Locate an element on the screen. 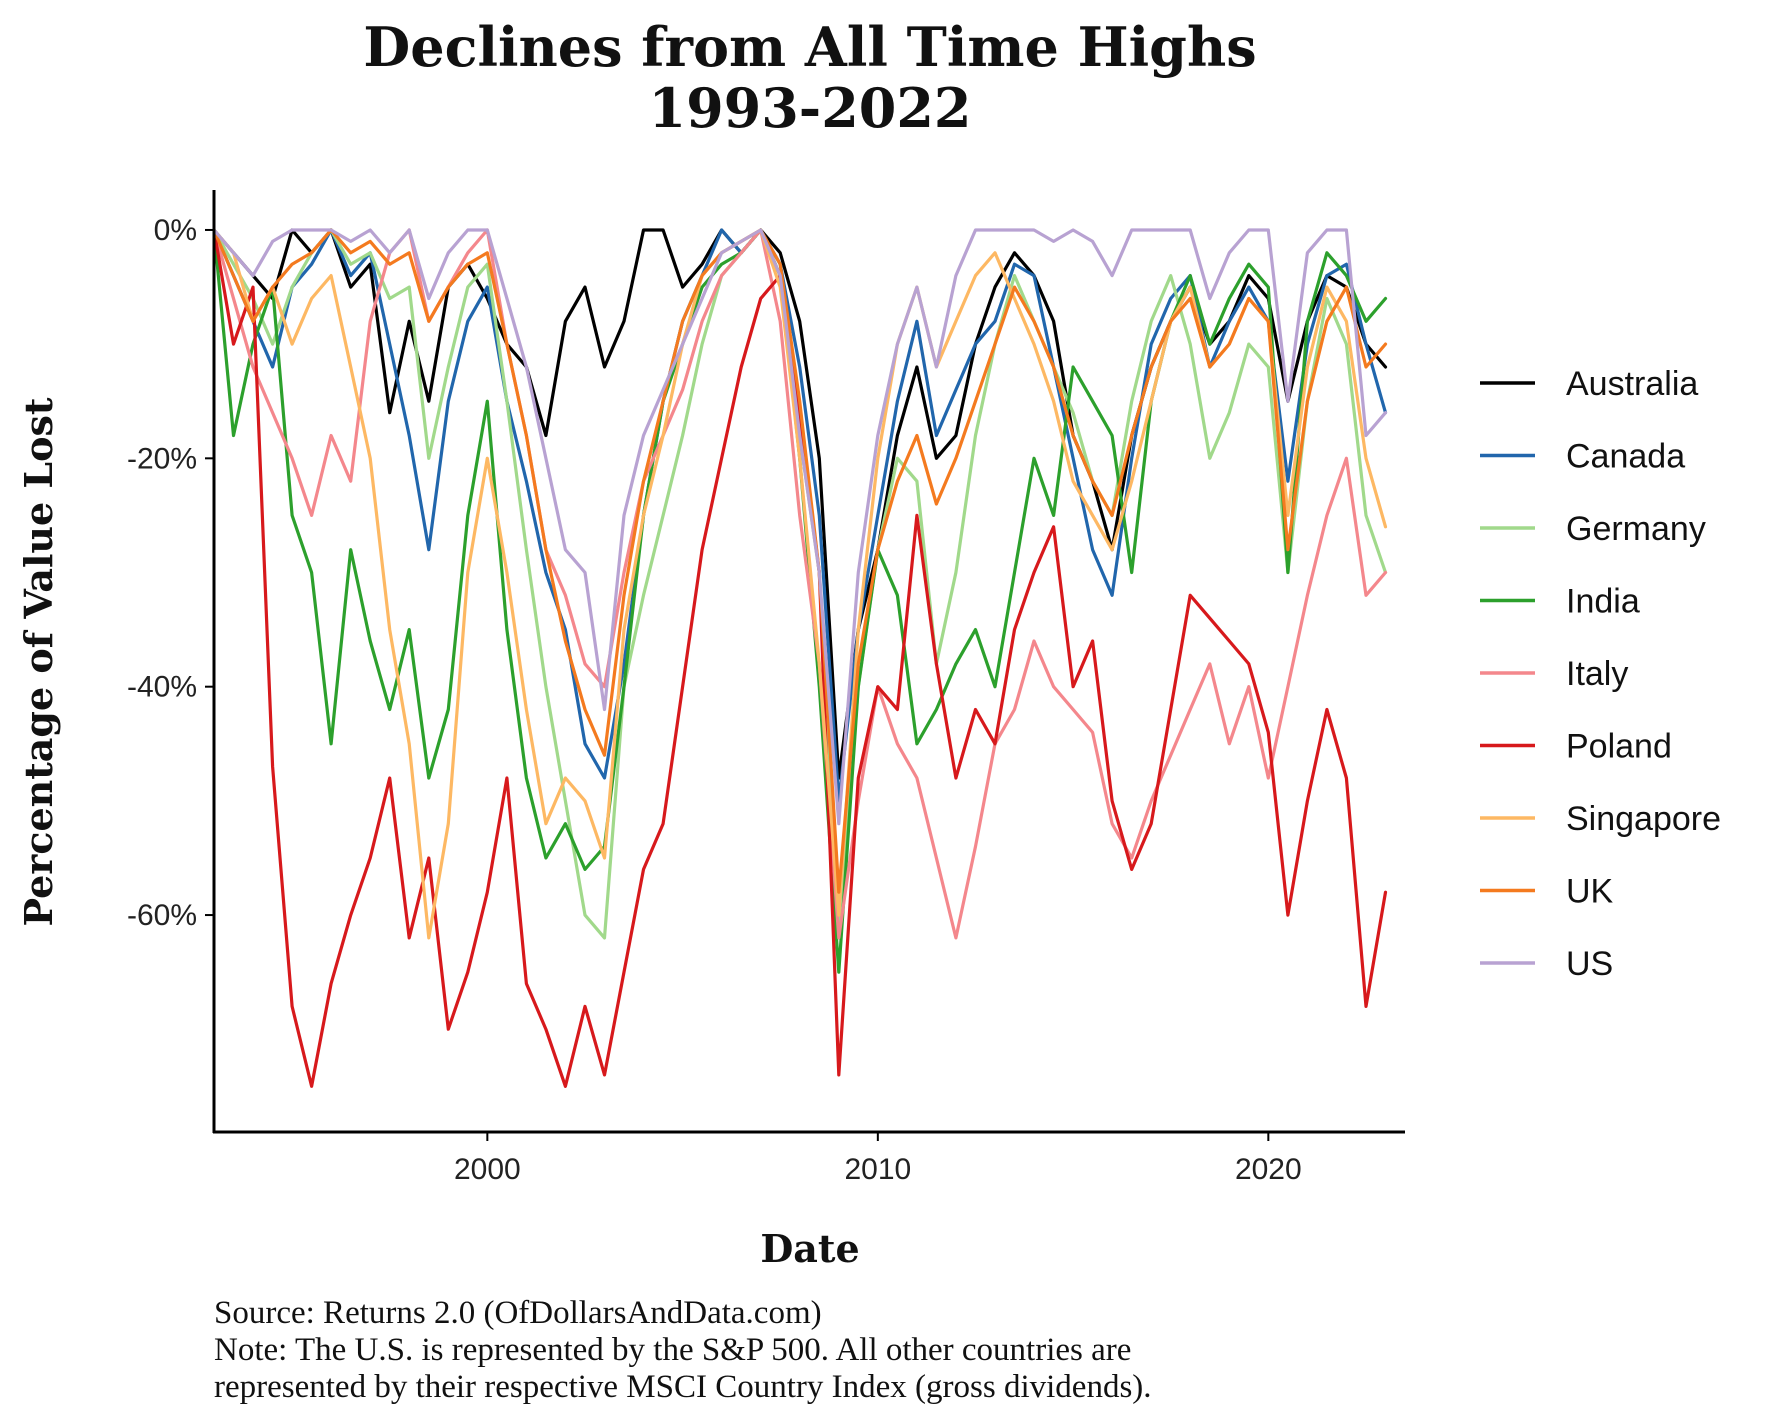 The height and width of the screenshot is (1417, 1771). y-tick-label: -20% is located at coordinates (162, 458).